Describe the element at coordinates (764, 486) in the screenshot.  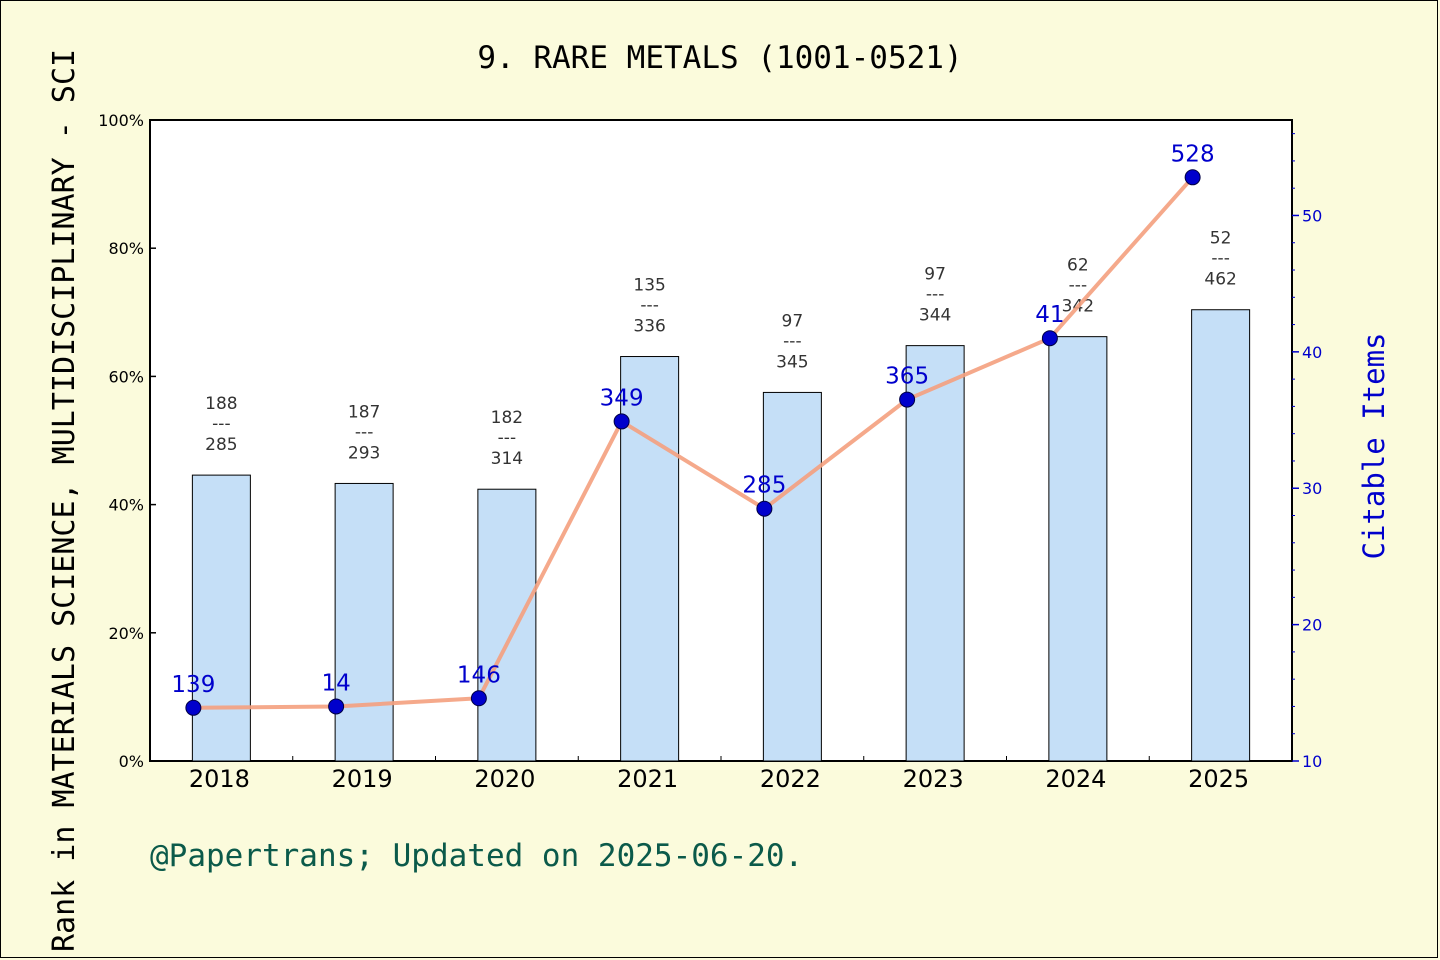
I see `line-point-label: 285` at that location.